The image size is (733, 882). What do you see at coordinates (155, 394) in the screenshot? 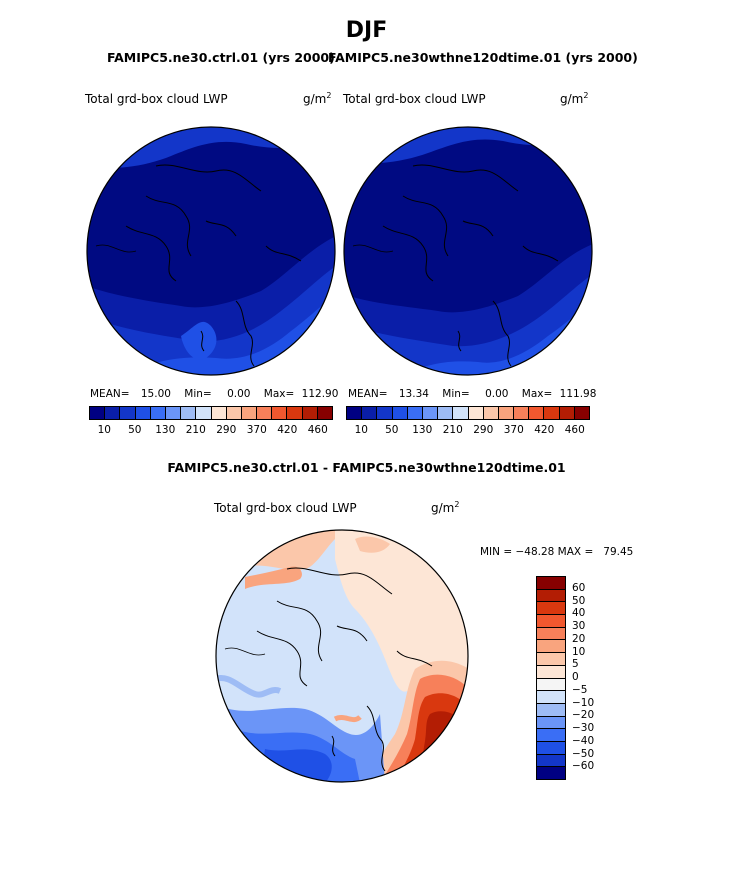
I see `panel1-mean-value: 15.00` at bounding box center [155, 394].